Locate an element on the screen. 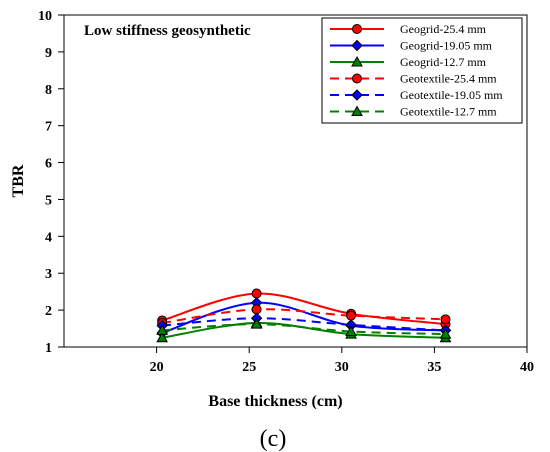 This screenshot has width=550, height=452. x-tick-label: 35 is located at coordinates (434, 367).